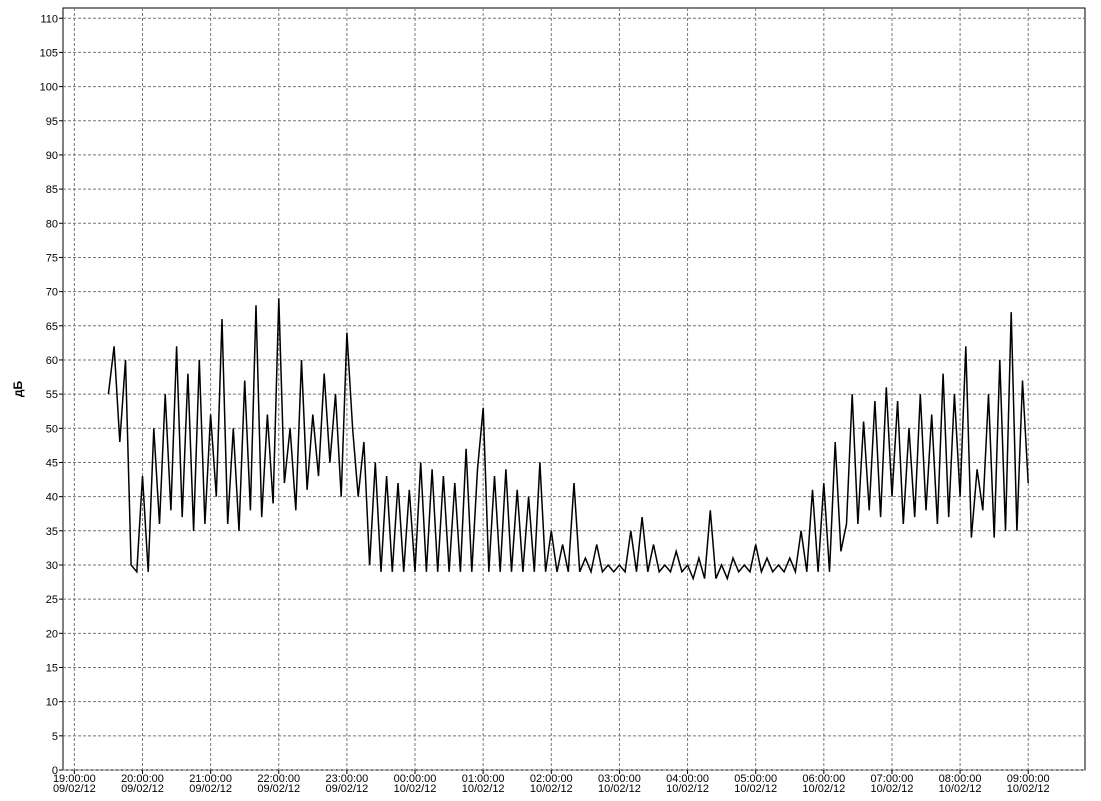  I want to click on x-tick-label: 06:00:00, so click(823, 779).